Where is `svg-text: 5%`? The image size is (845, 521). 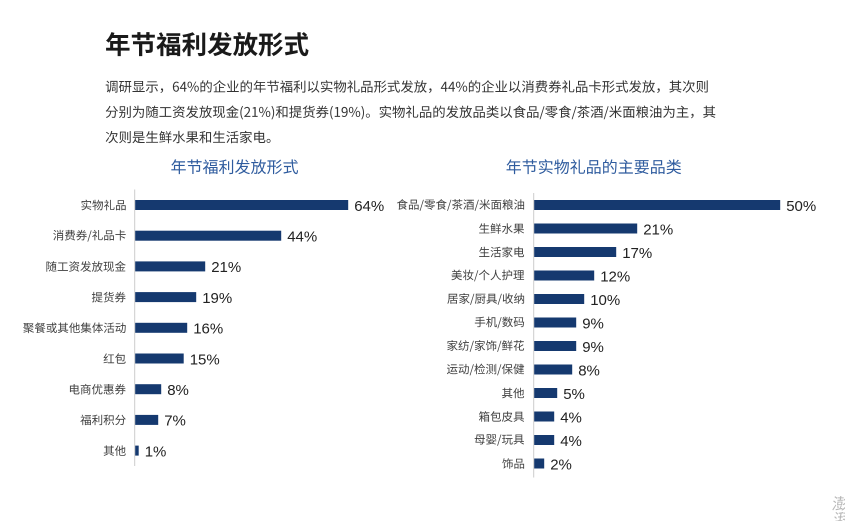
svg-text: 5% is located at coordinates (574, 394).